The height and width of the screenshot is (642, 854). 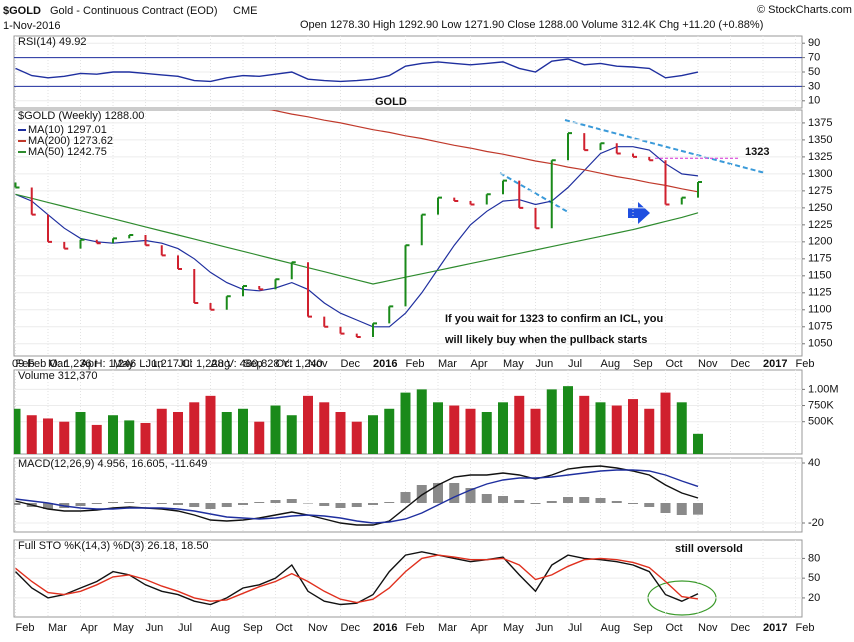 I want to click on annotation: will likely buy when the pullback starts, so click(x=545, y=340).